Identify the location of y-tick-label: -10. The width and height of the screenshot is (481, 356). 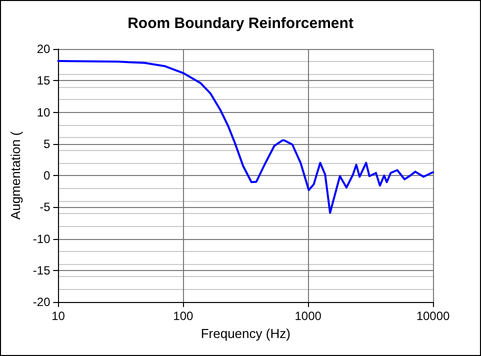
(41, 239).